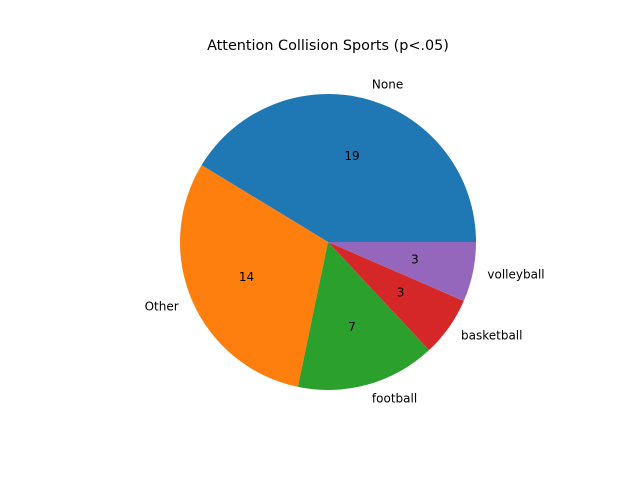  Describe the element at coordinates (351, 156) in the screenshot. I see `slice-value-none: 19` at that location.